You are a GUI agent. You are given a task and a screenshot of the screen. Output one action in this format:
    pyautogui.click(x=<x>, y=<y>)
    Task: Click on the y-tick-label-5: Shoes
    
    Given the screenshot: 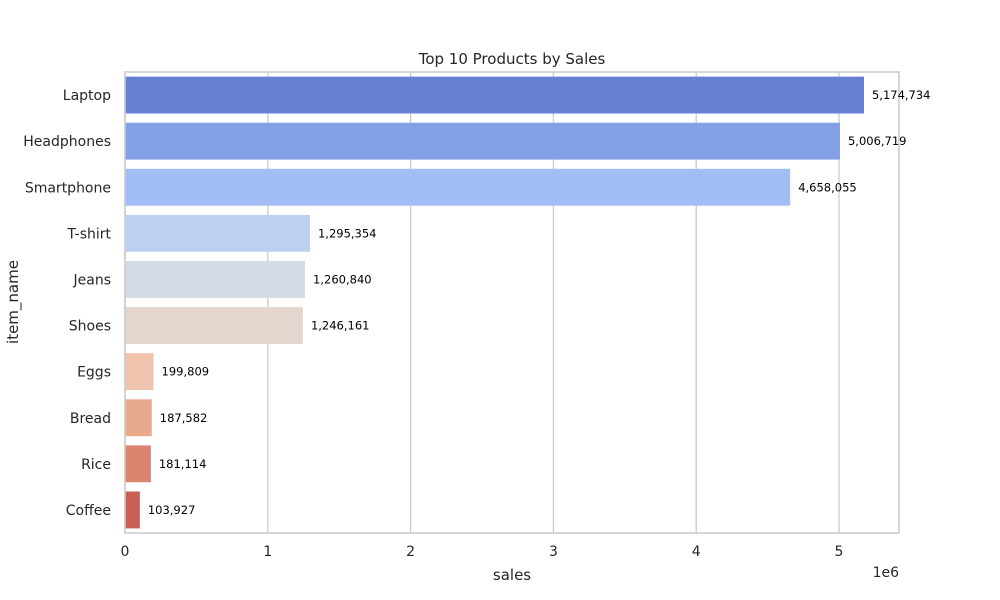 What is the action you would take?
    pyautogui.click(x=90, y=327)
    